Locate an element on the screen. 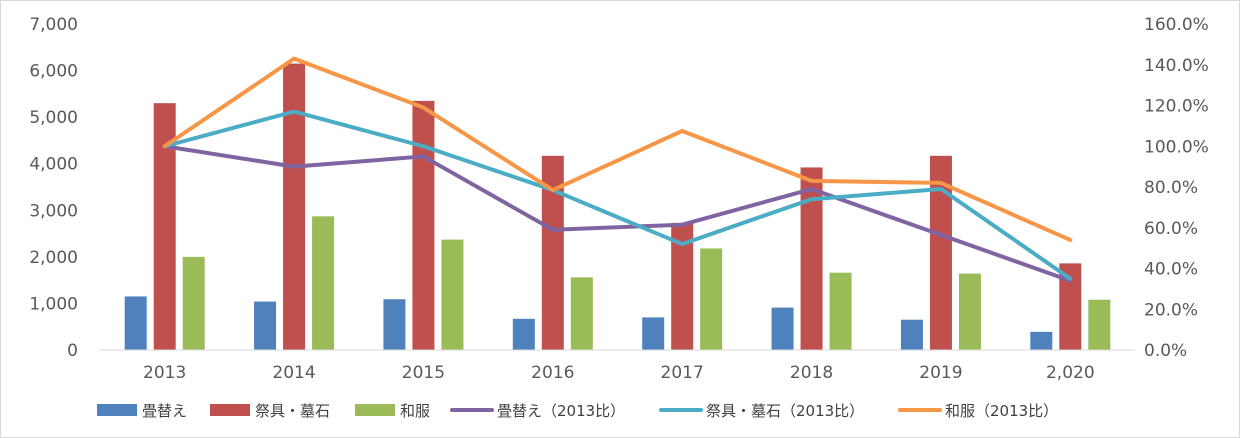 This screenshot has width=1240, height=438. left-tick-label: 3,000 is located at coordinates (53, 211).